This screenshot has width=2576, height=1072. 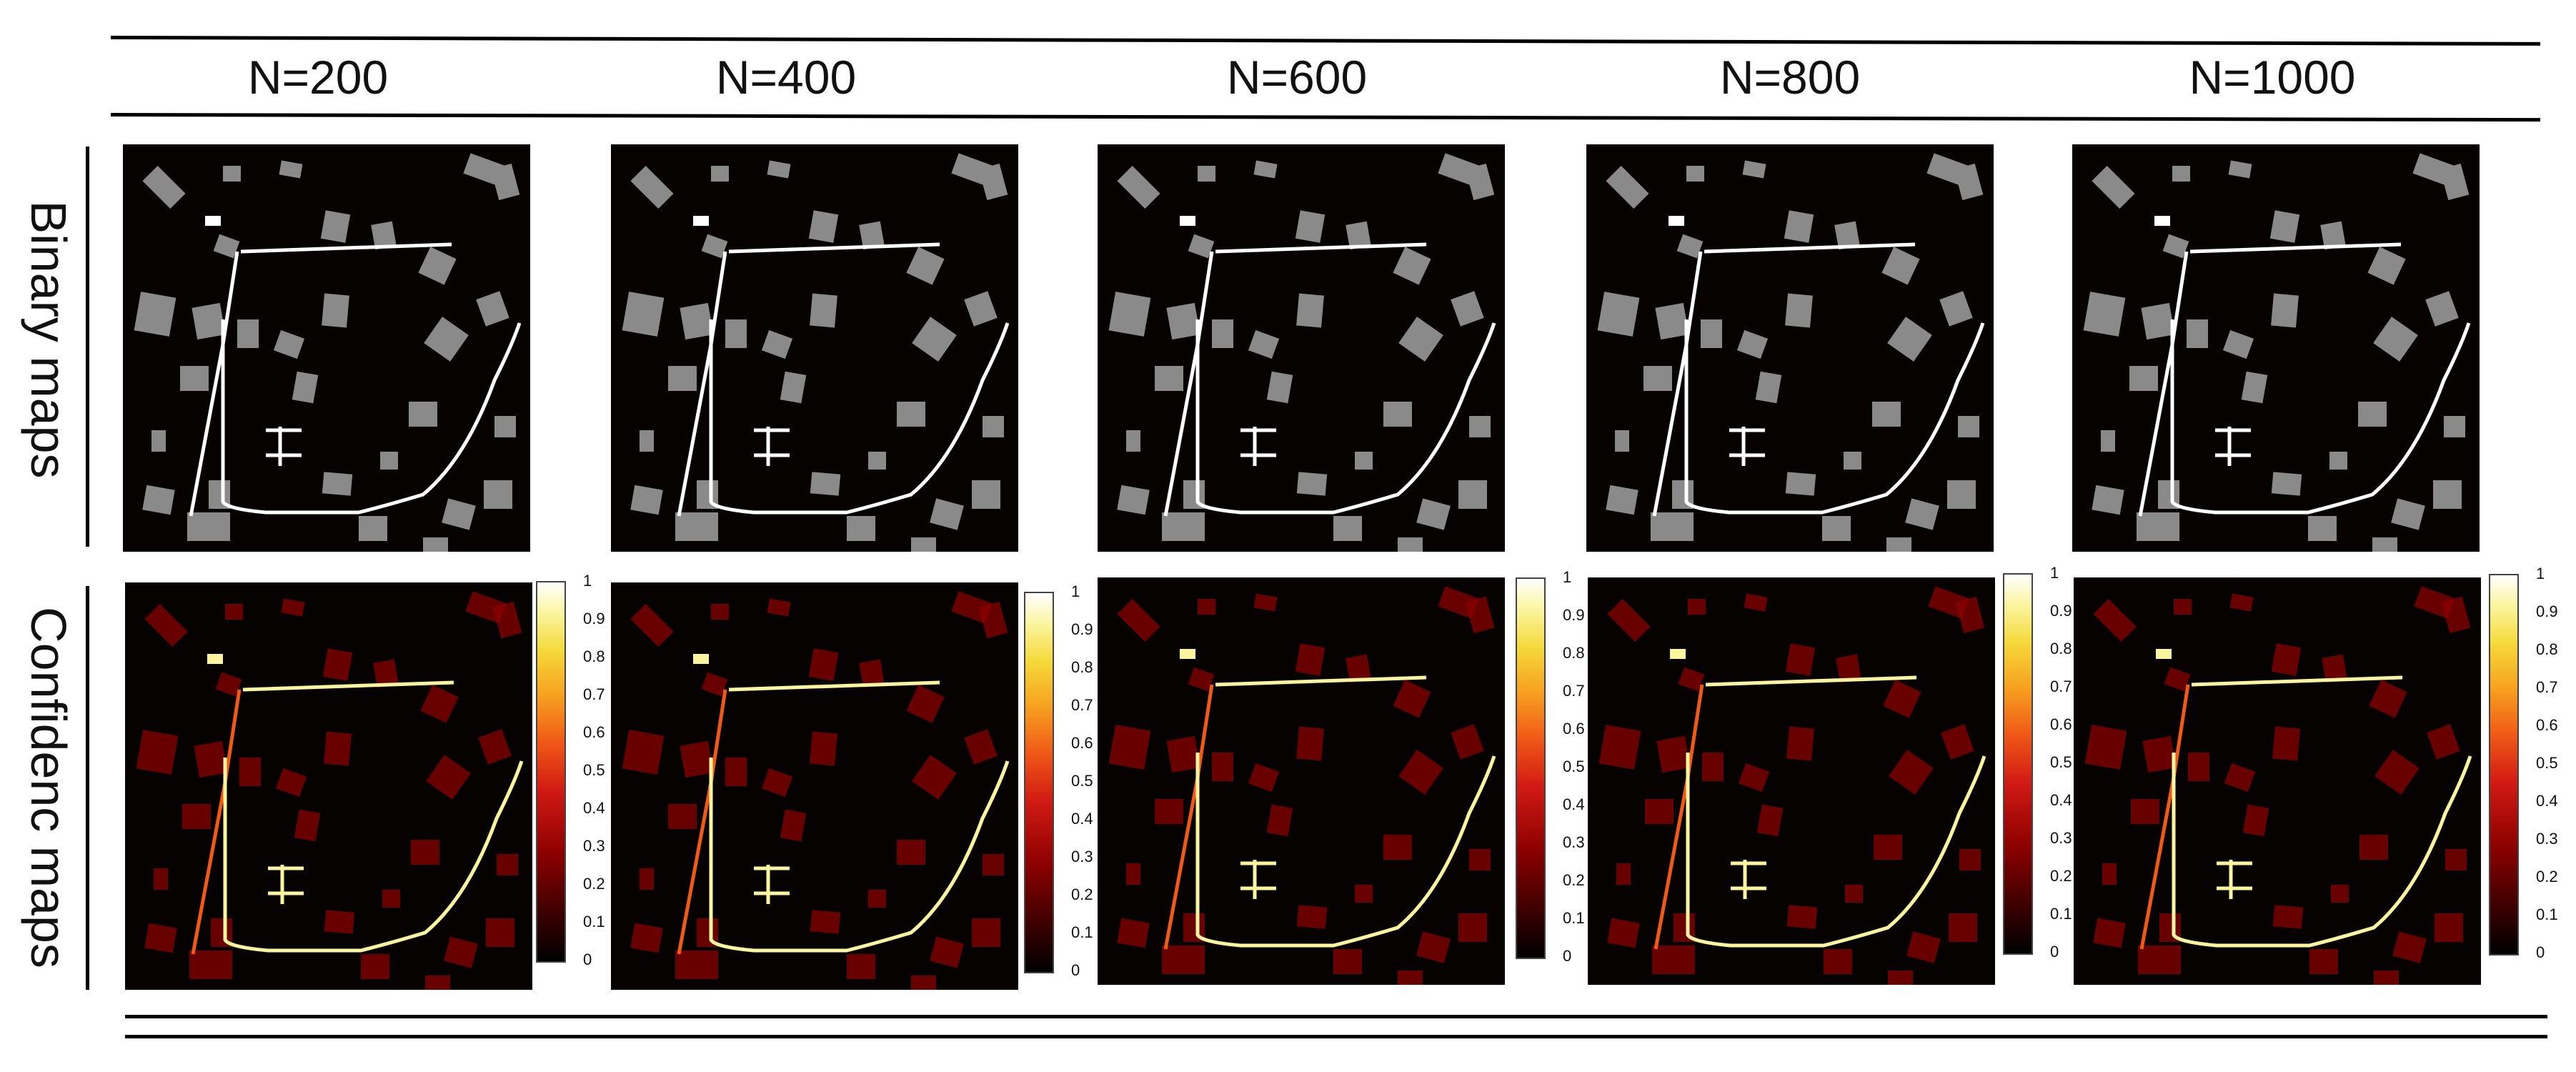 What do you see at coordinates (1039, 782) in the screenshot?
I see `colorbar-n400` at bounding box center [1039, 782].